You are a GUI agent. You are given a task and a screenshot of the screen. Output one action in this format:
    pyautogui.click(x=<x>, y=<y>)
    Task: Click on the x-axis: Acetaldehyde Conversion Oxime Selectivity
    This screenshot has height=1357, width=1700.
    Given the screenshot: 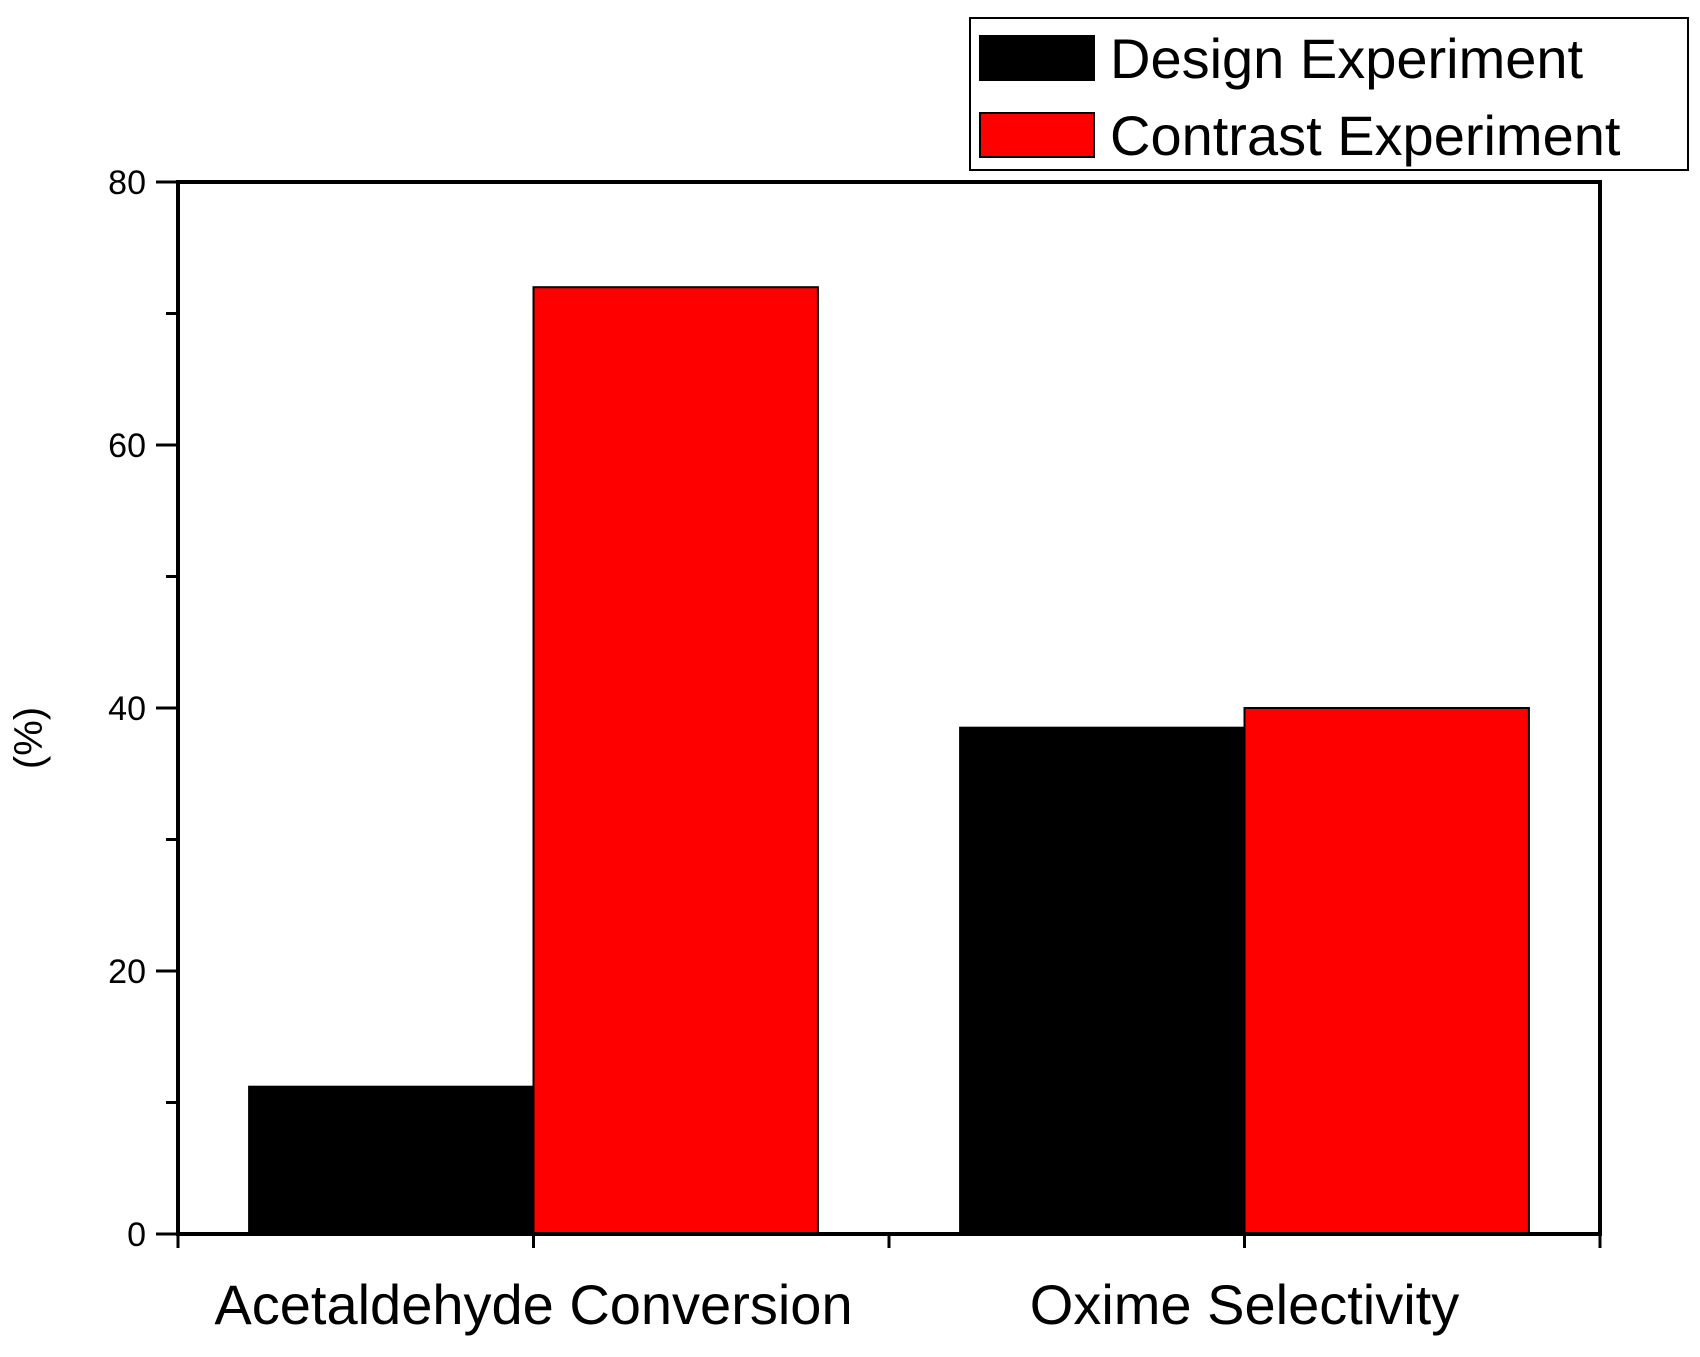 What is the action you would take?
    pyautogui.click(x=889, y=1285)
    